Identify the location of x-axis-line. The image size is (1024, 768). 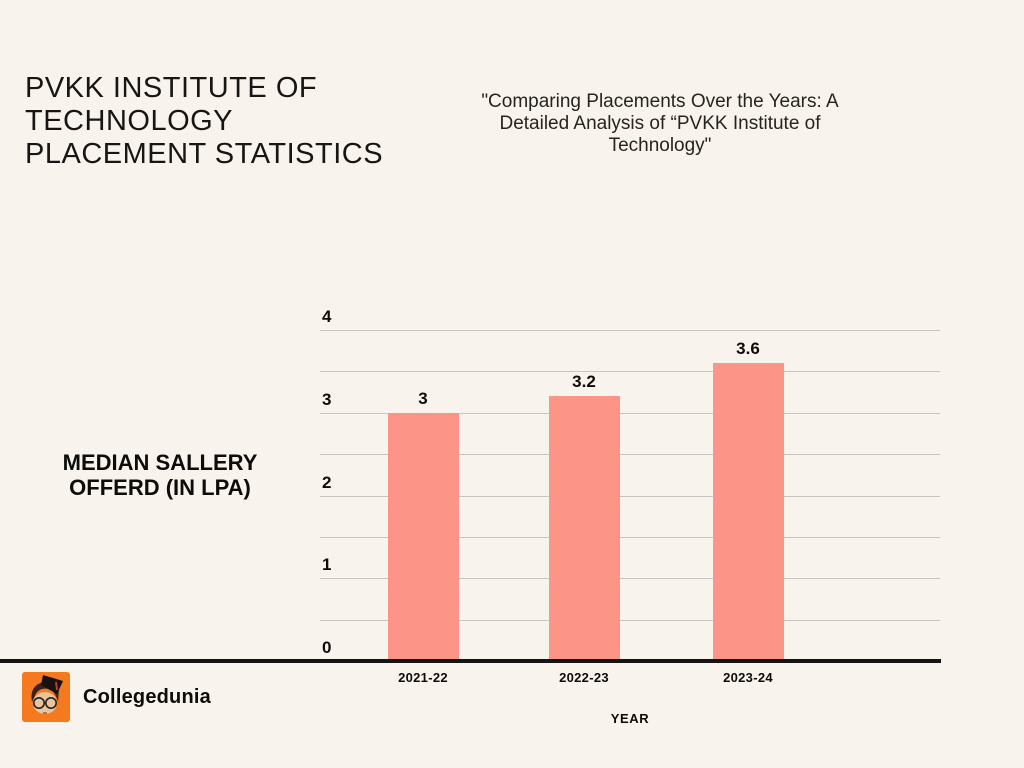
(470, 661).